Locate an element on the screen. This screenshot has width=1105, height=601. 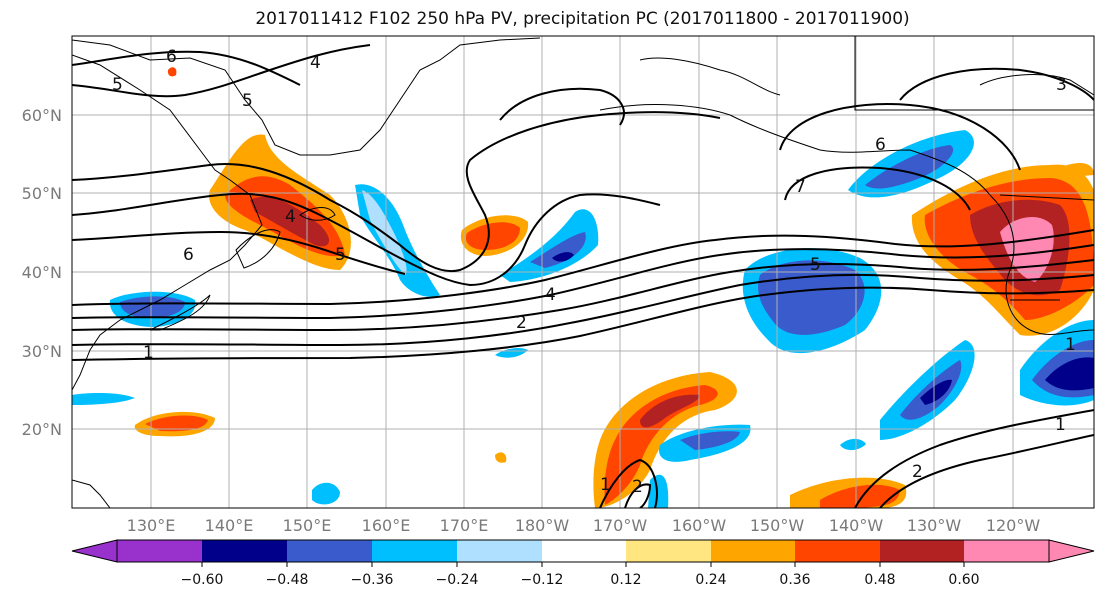
lat-label: 40°N is located at coordinates (42, 272).